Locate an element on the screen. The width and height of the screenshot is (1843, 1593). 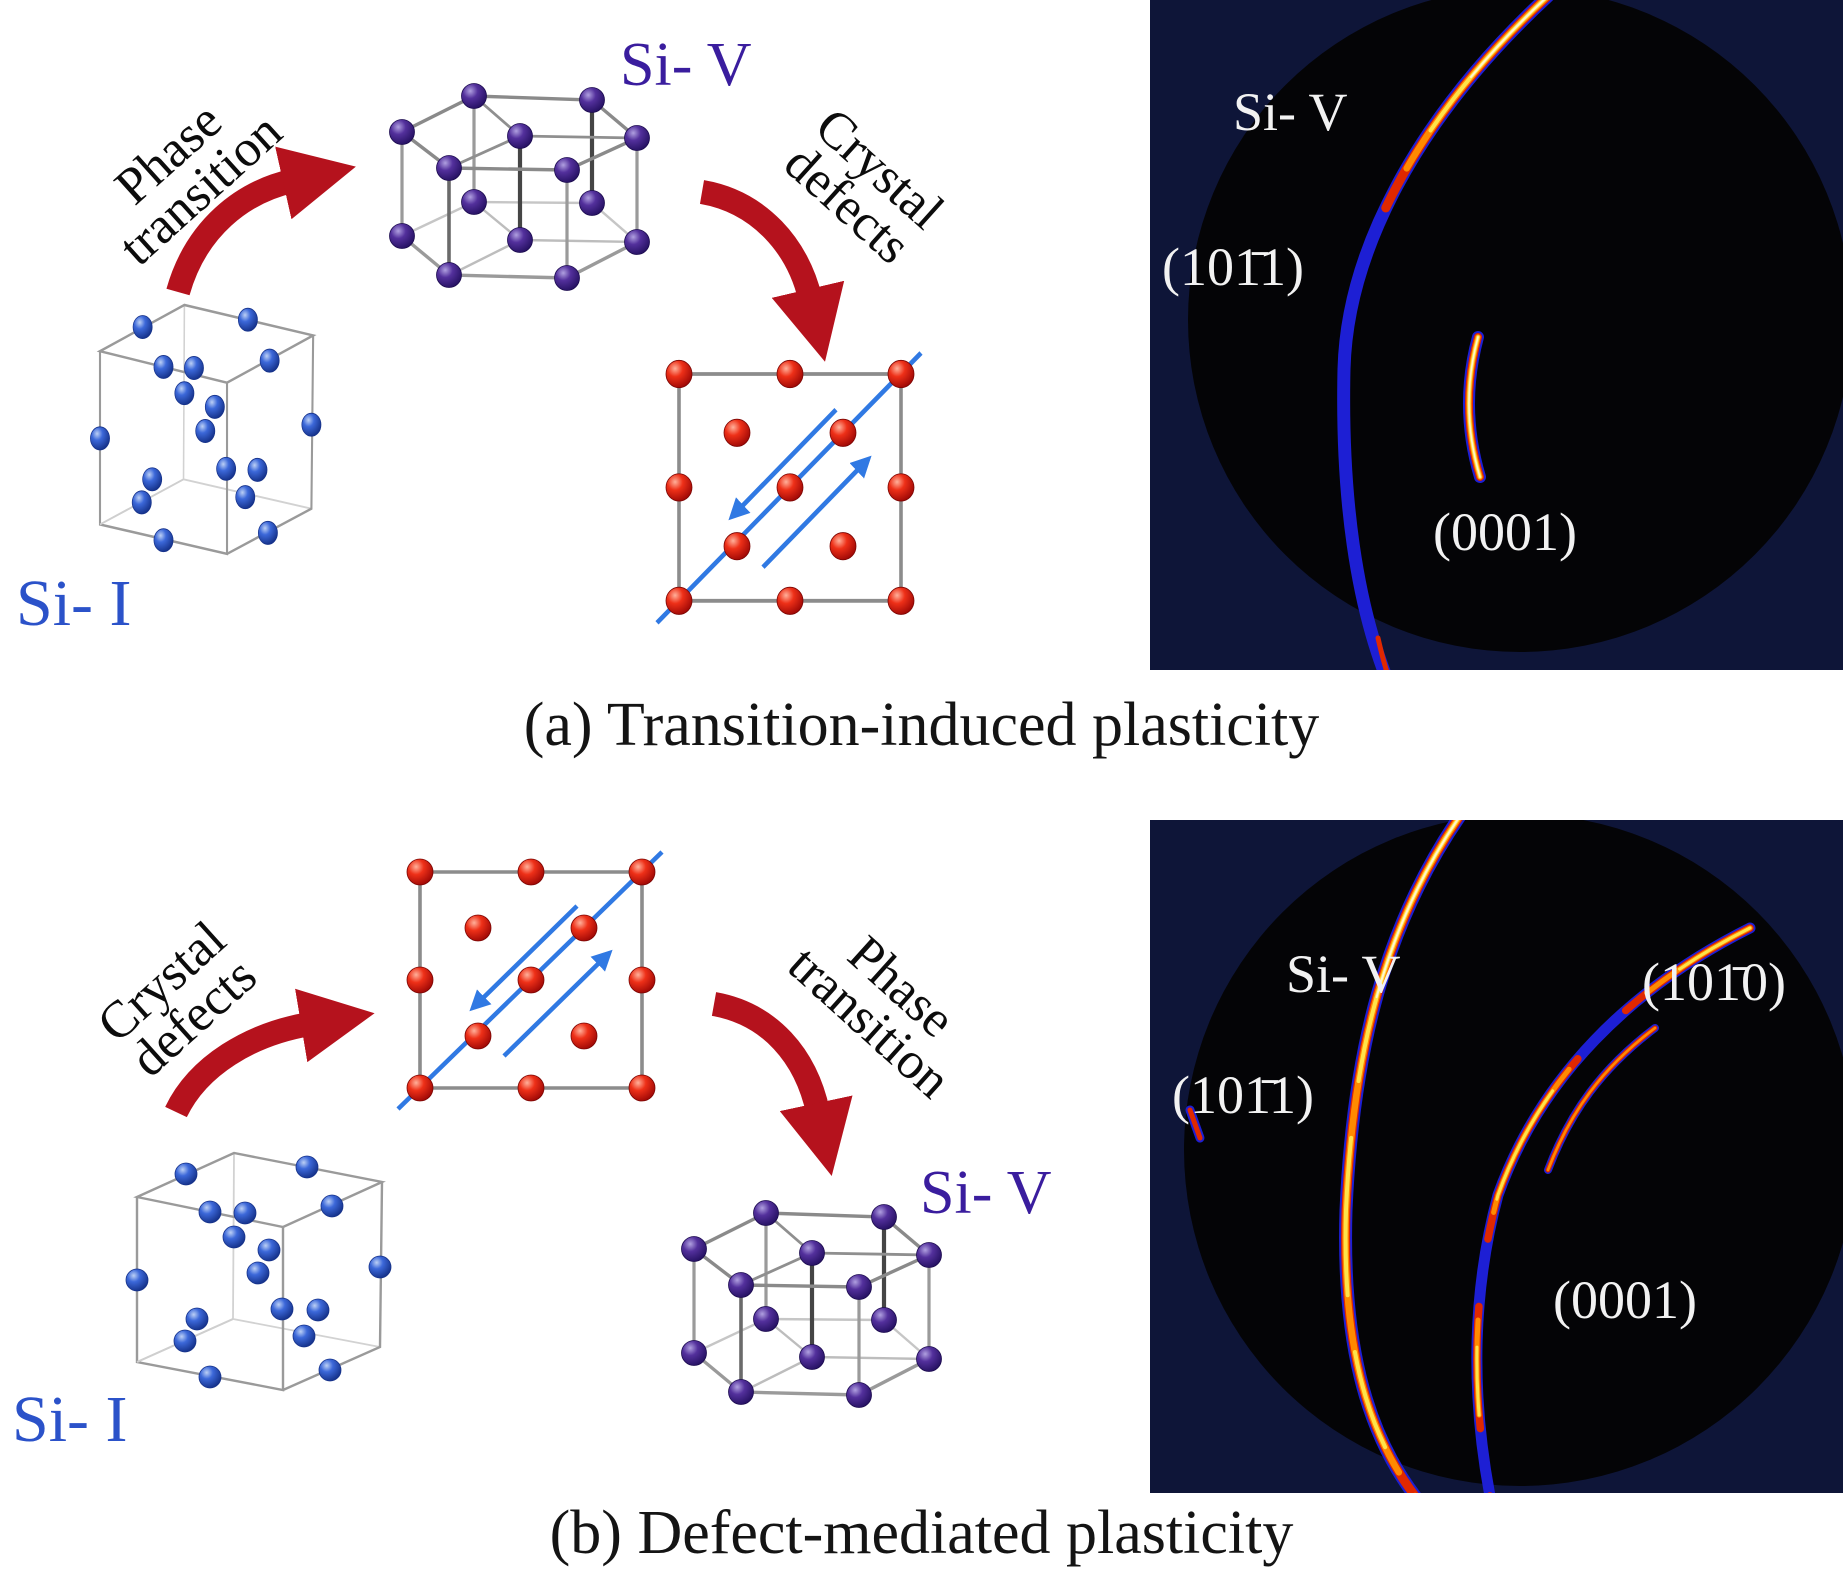
si1-cubic-structure-a is located at coordinates (206, 429).